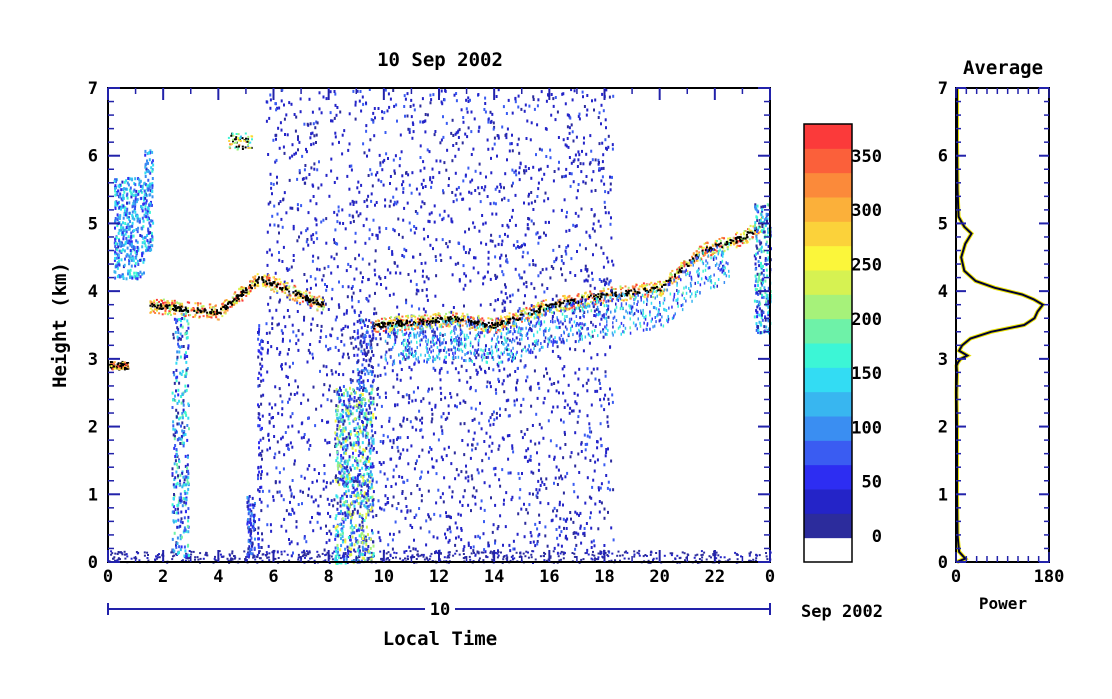 The image size is (1112, 699). What do you see at coordinates (384, 577) in the screenshot?
I see `x-tick-label: 10` at bounding box center [384, 577].